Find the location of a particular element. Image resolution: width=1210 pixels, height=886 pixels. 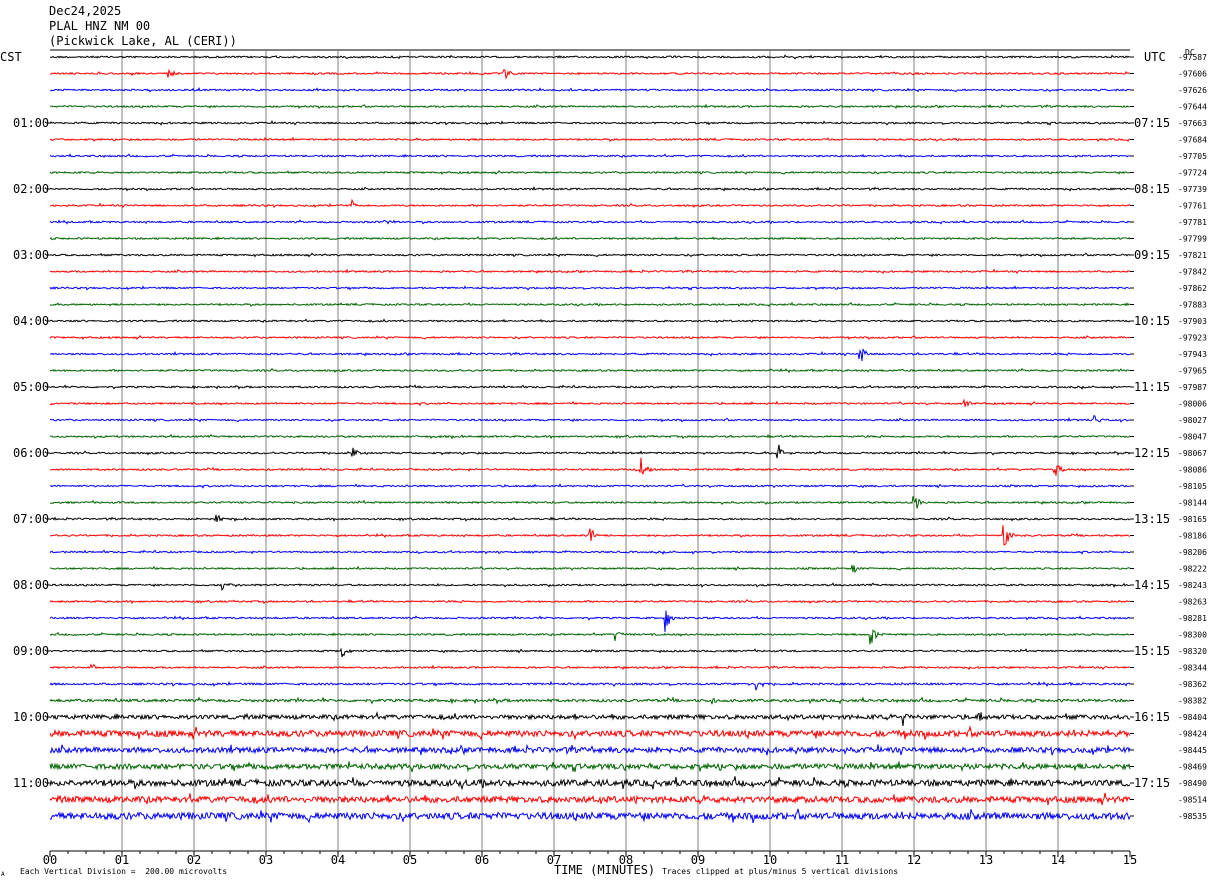

trace-offset-label: -97943 is located at coordinates (1192, 354).